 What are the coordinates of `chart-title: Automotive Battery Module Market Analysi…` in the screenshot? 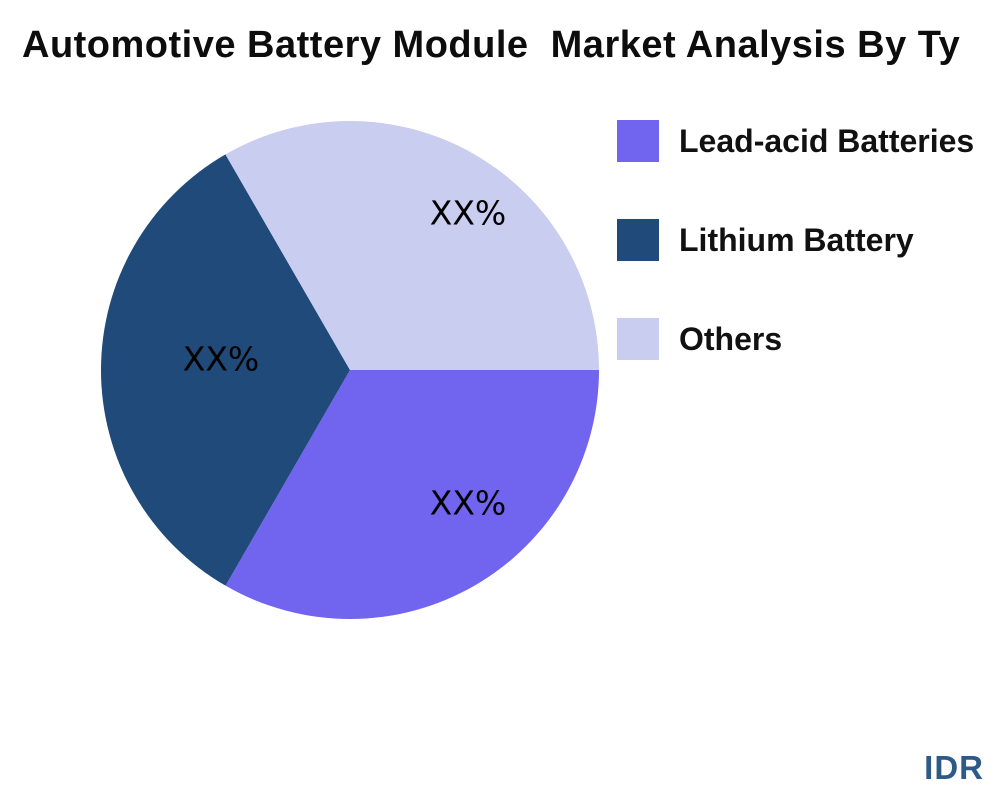 It's located at (491, 45).